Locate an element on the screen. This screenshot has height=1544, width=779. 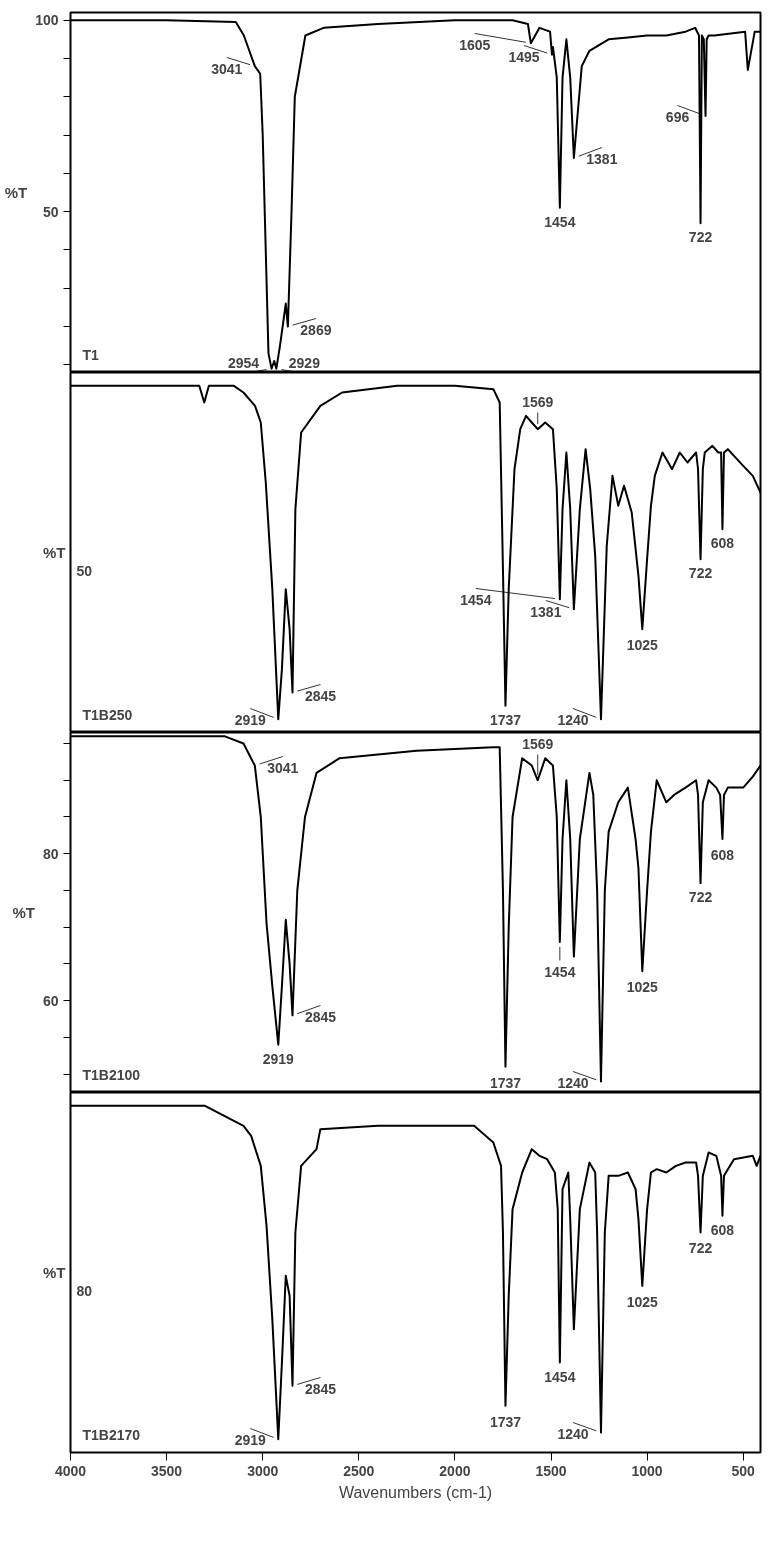
annotation: 80 is located at coordinates (84, 1290).